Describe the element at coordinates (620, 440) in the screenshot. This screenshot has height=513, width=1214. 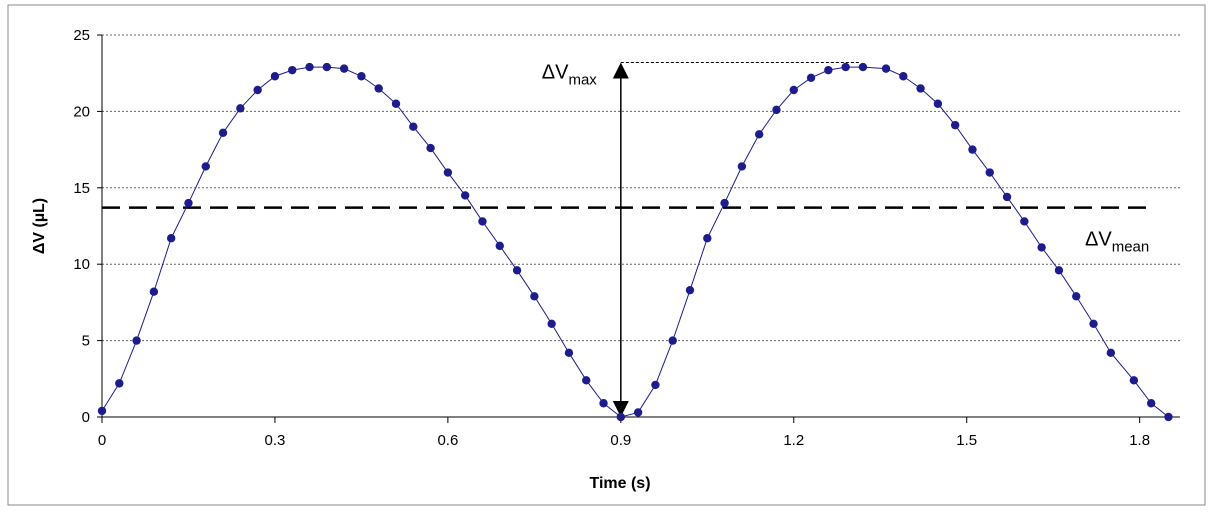
I see `x-tick-label: 0.9` at that location.